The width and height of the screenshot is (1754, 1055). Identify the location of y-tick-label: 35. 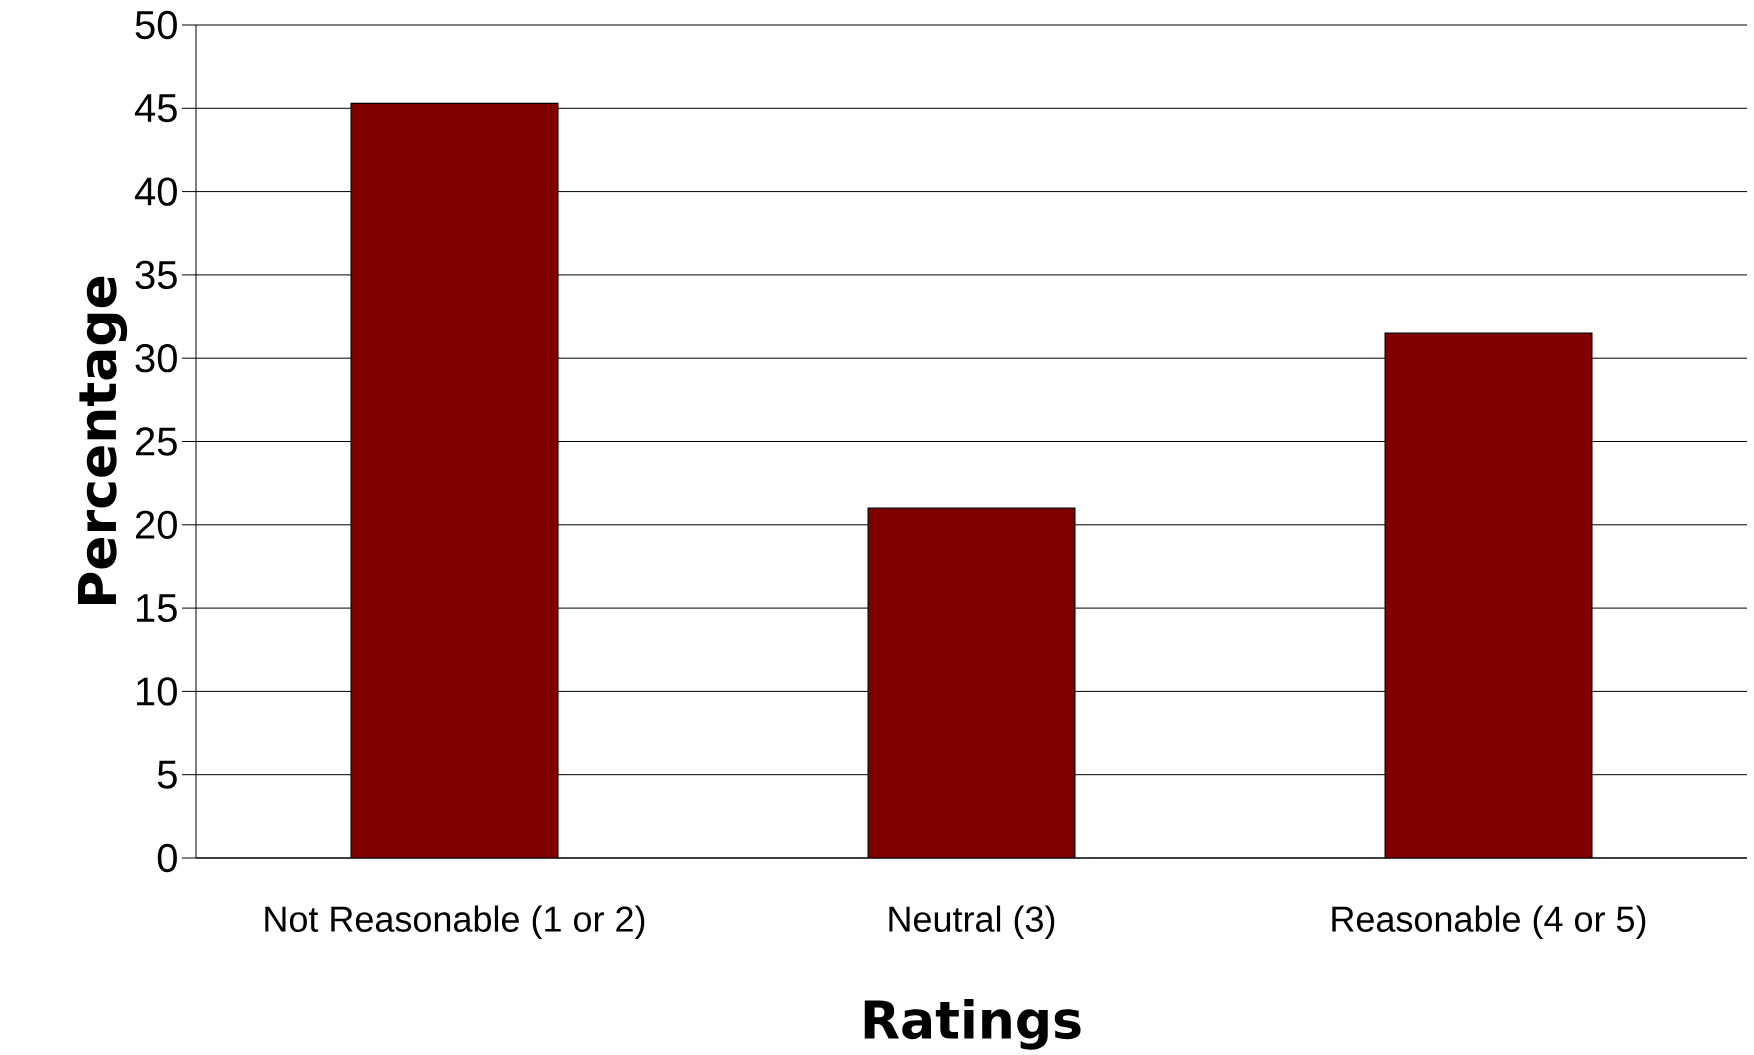
(156, 275).